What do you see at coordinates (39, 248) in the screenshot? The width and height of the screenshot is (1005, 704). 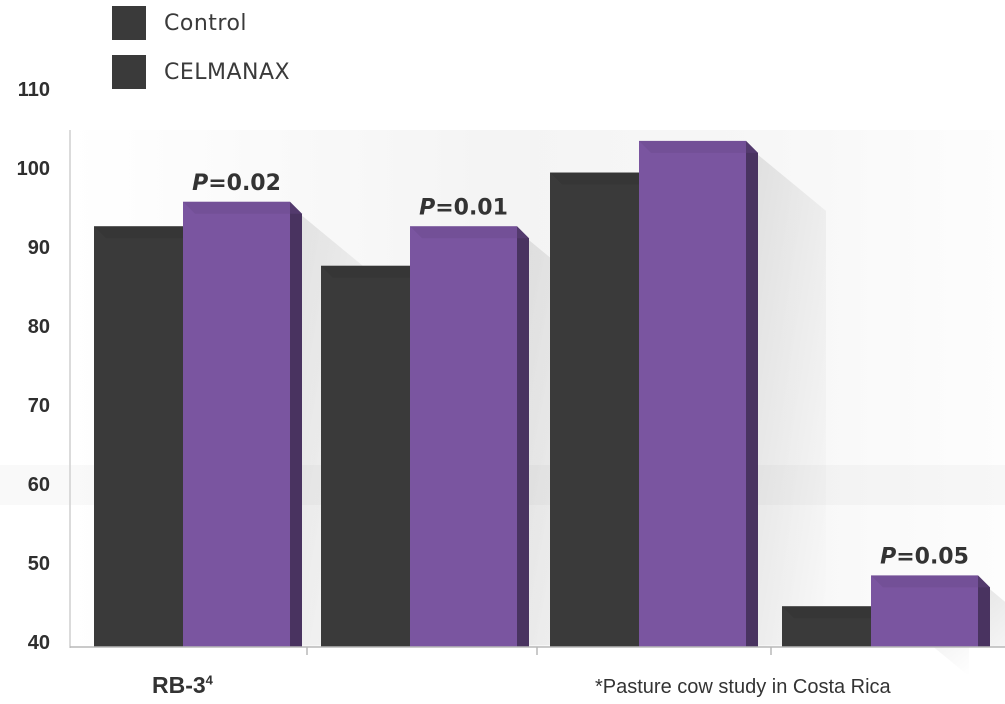 I see `y-tick-label: 90` at bounding box center [39, 248].